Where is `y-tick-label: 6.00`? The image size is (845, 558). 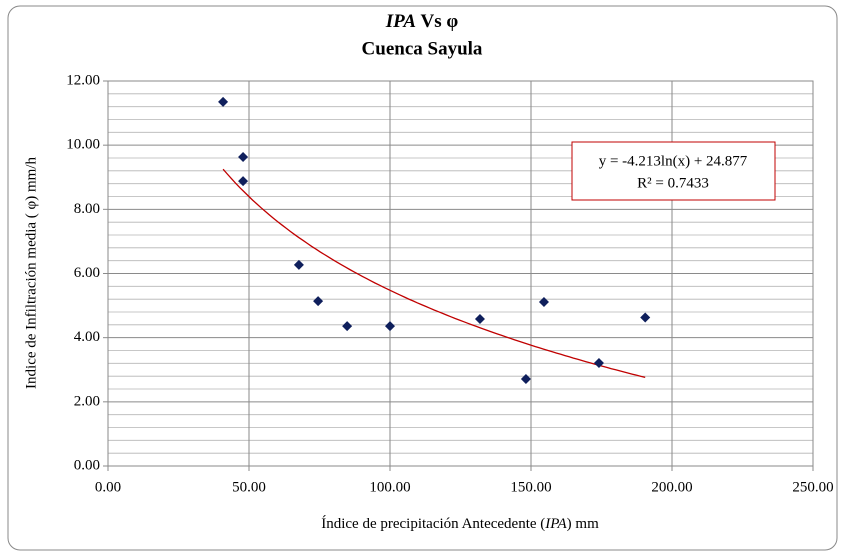
y-tick-label: 6.00 is located at coordinates (87, 273).